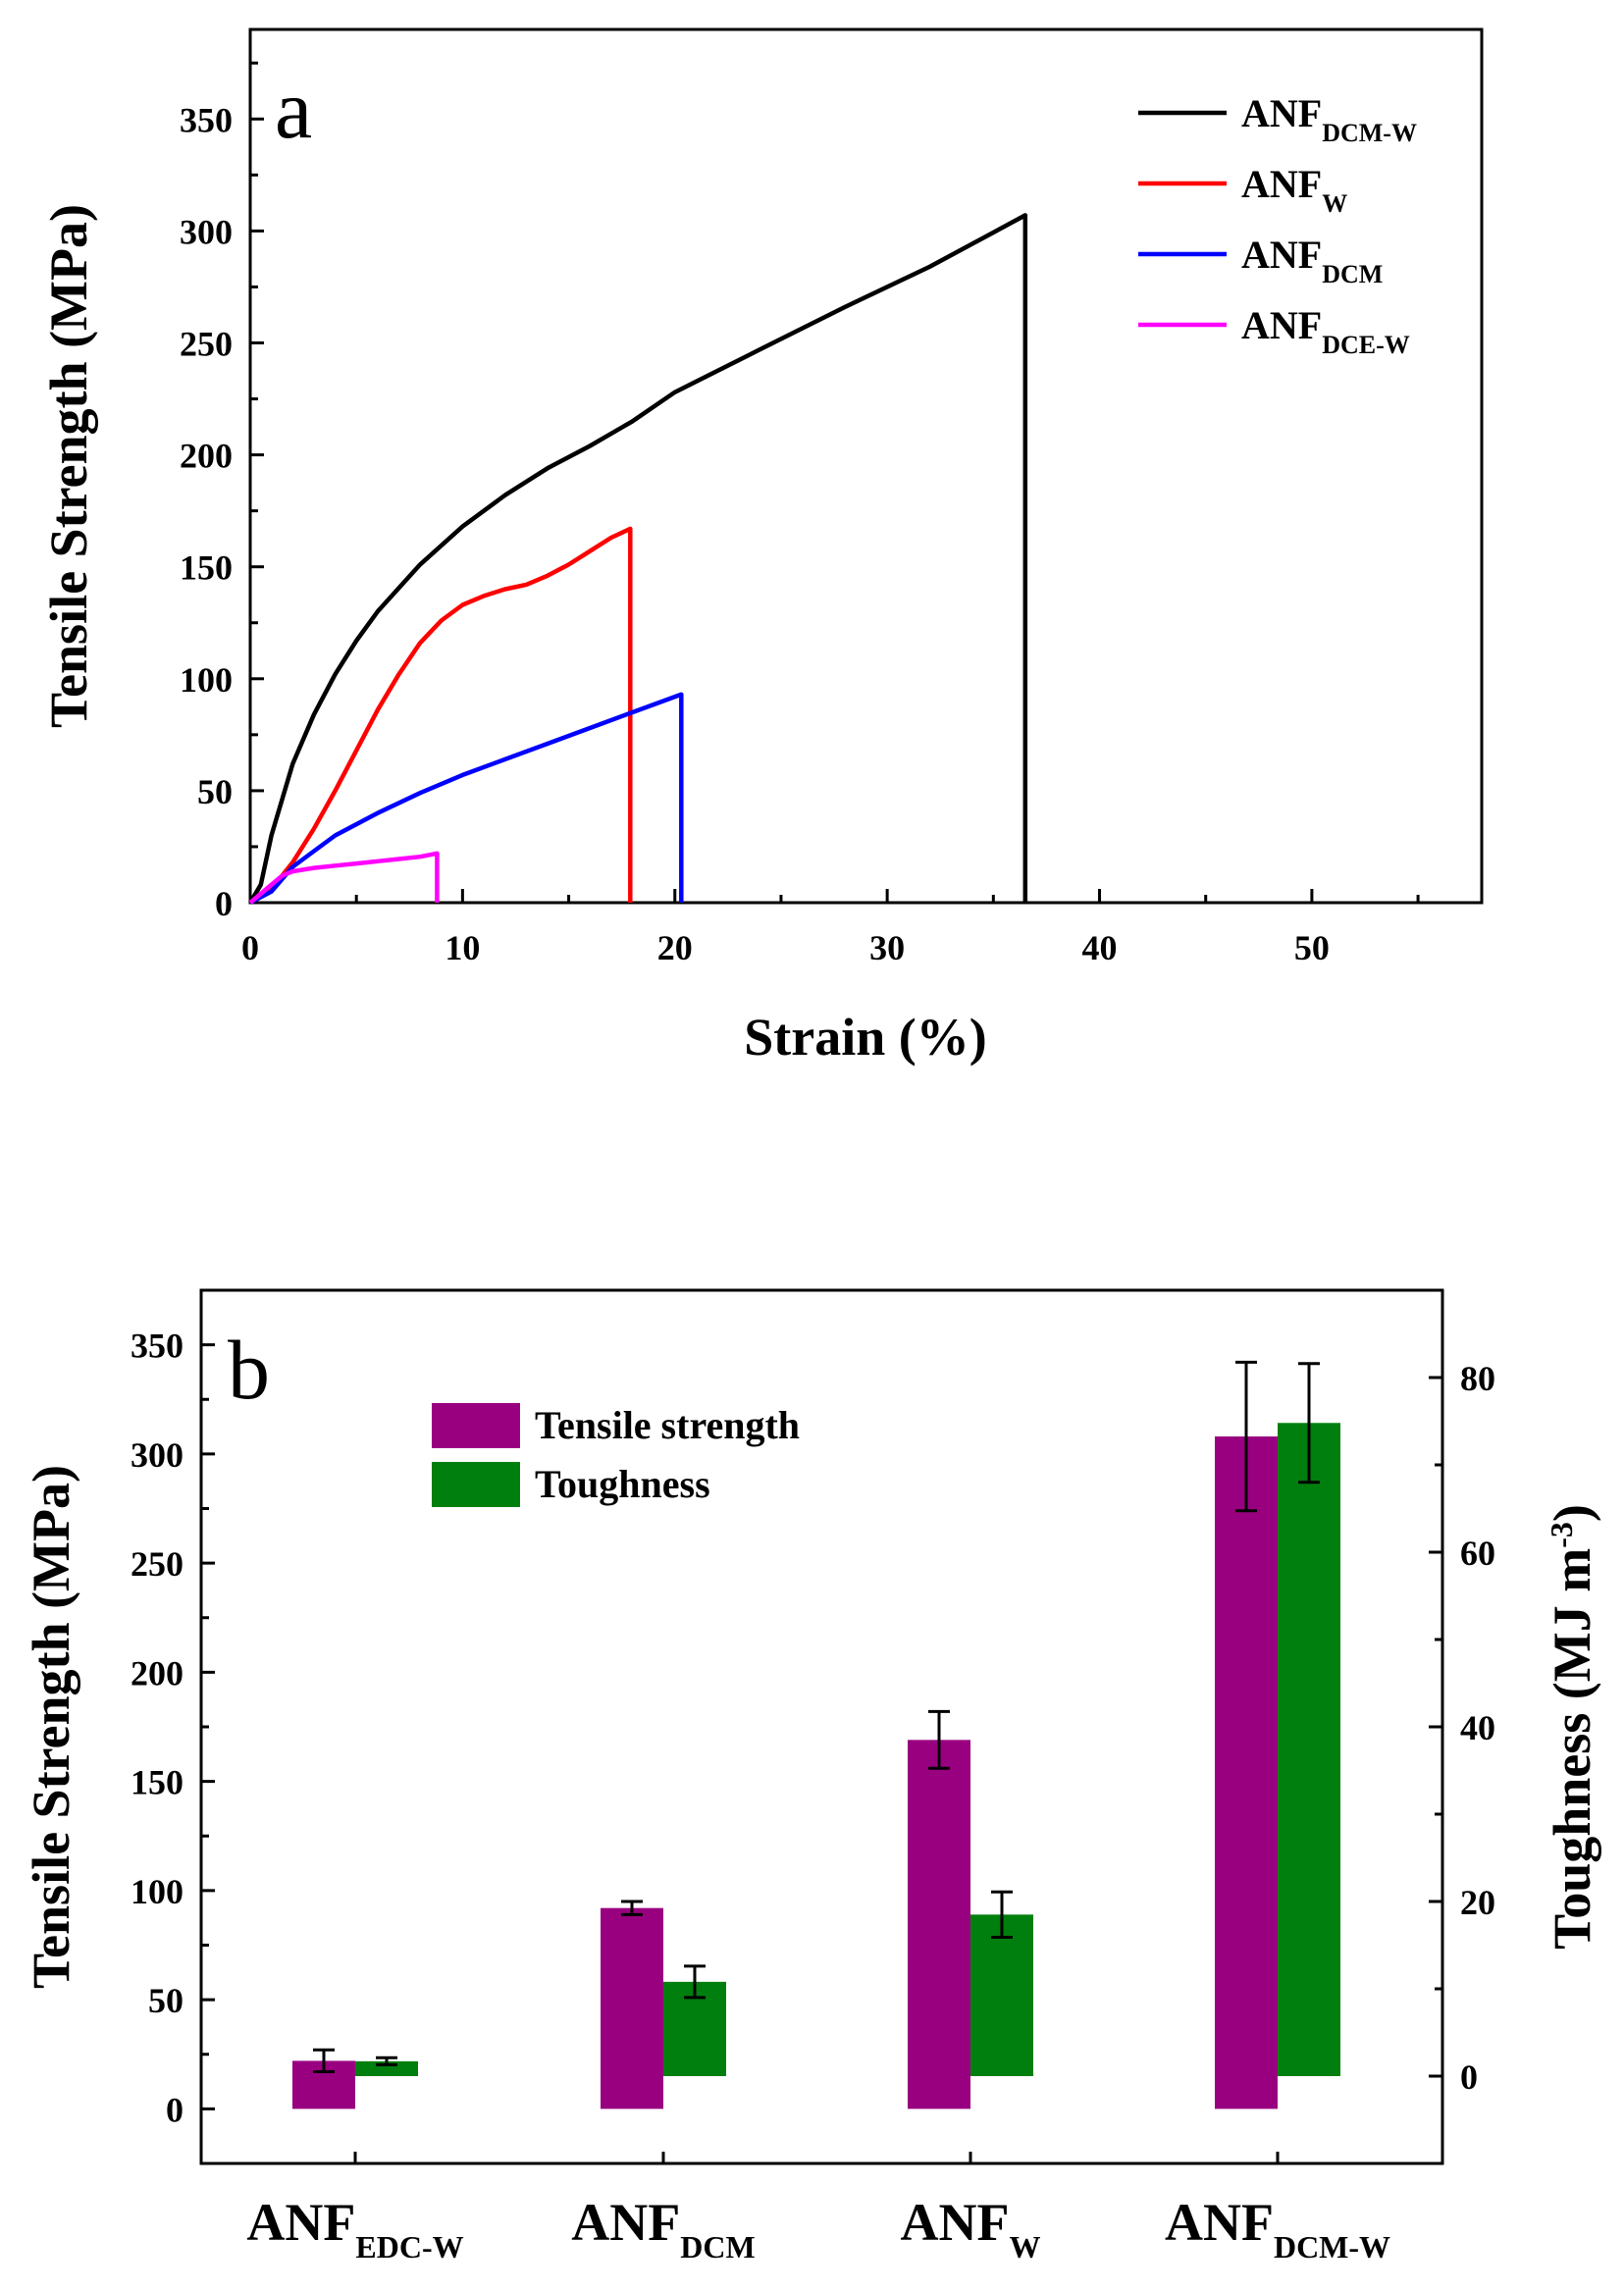  Describe the element at coordinates (622, 1484) in the screenshot. I see `chart-b-legend-label-toughness: Toughness` at that location.